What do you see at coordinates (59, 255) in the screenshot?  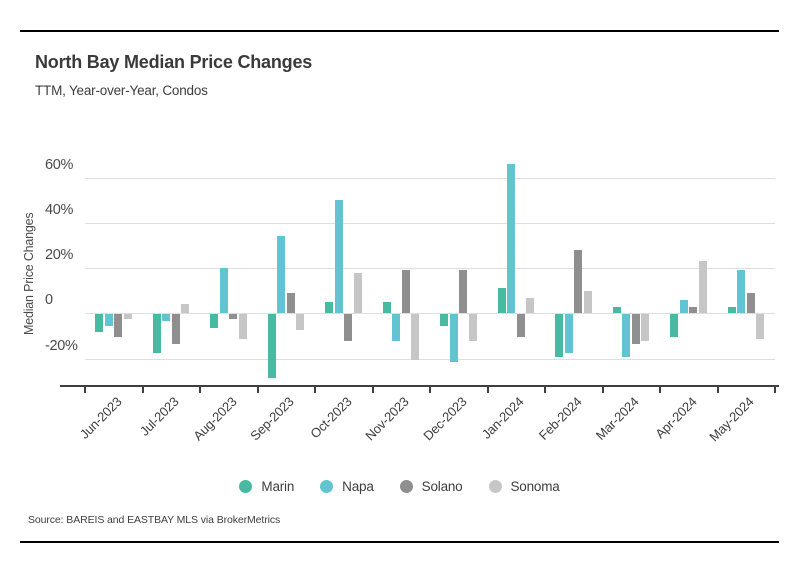 I see `y-tick-label: 20%` at bounding box center [59, 255].